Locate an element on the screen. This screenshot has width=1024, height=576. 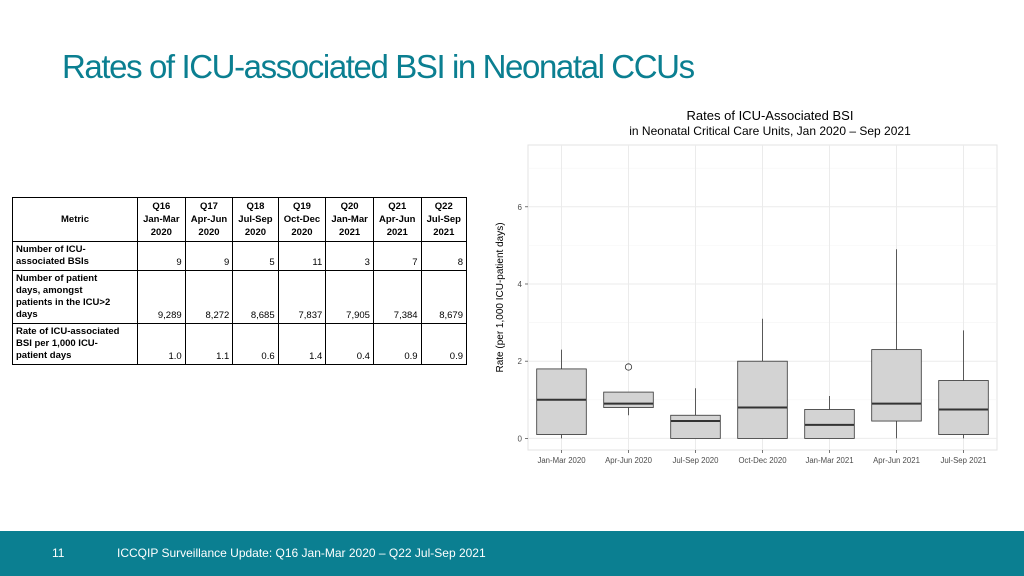
table-cell: 8,685 is located at coordinates (255, 297).